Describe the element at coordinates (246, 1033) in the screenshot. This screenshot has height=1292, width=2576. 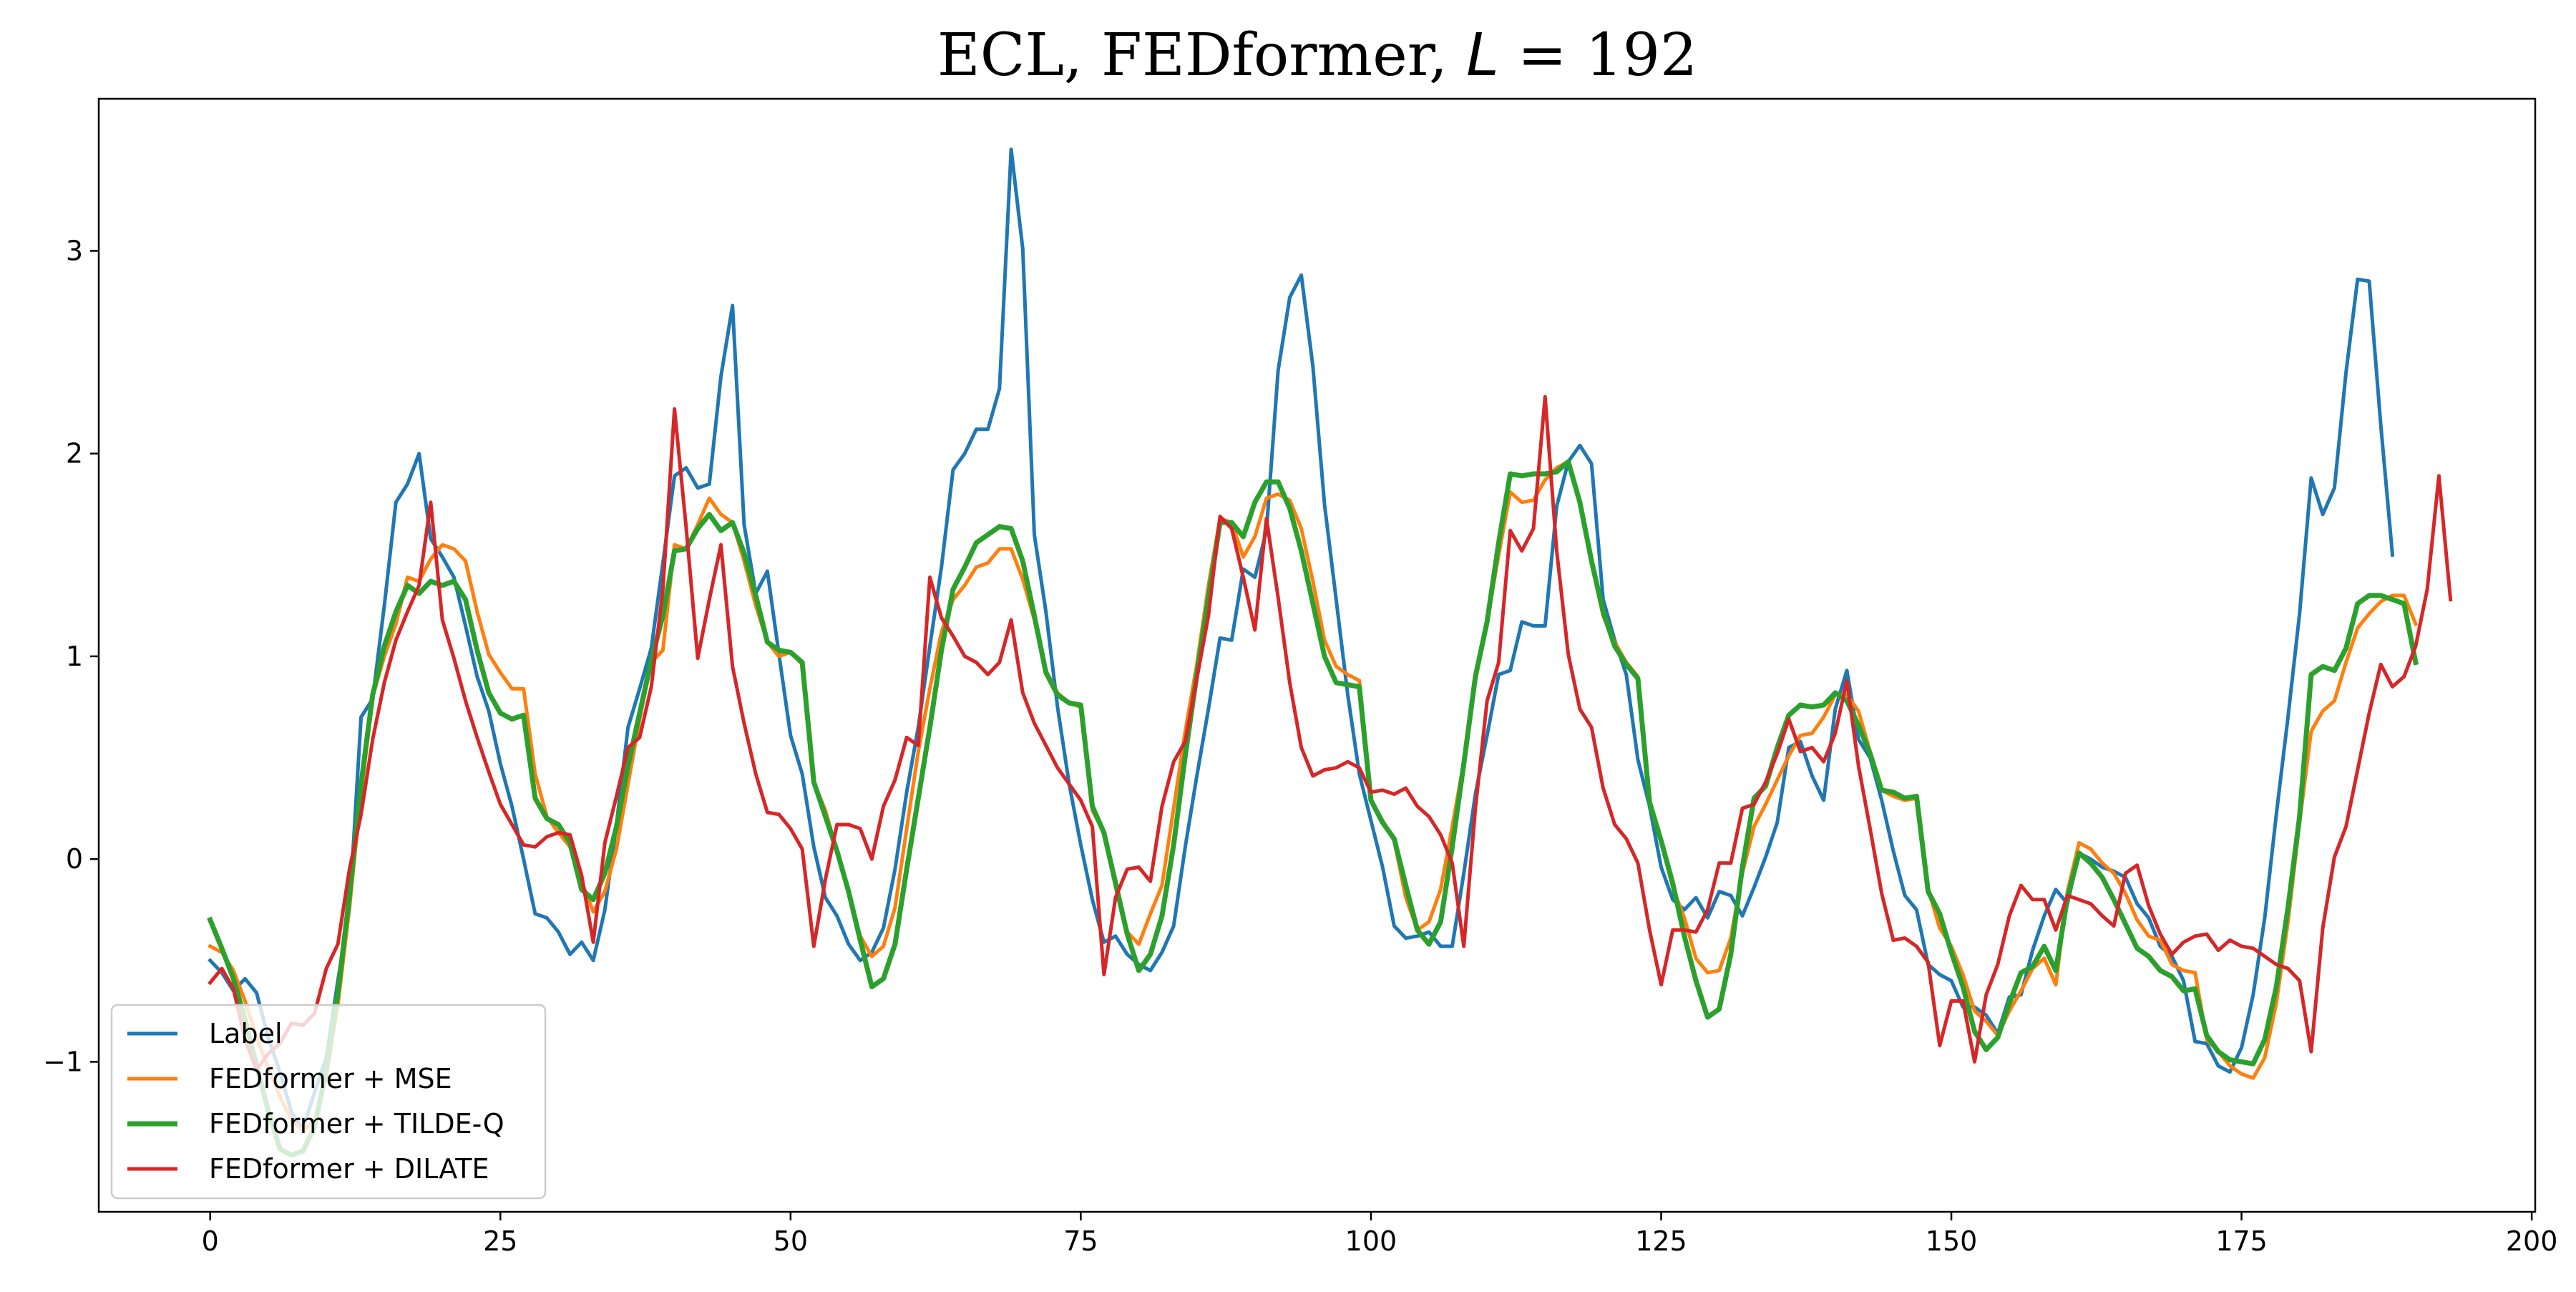
I see `legend-label: Label` at that location.